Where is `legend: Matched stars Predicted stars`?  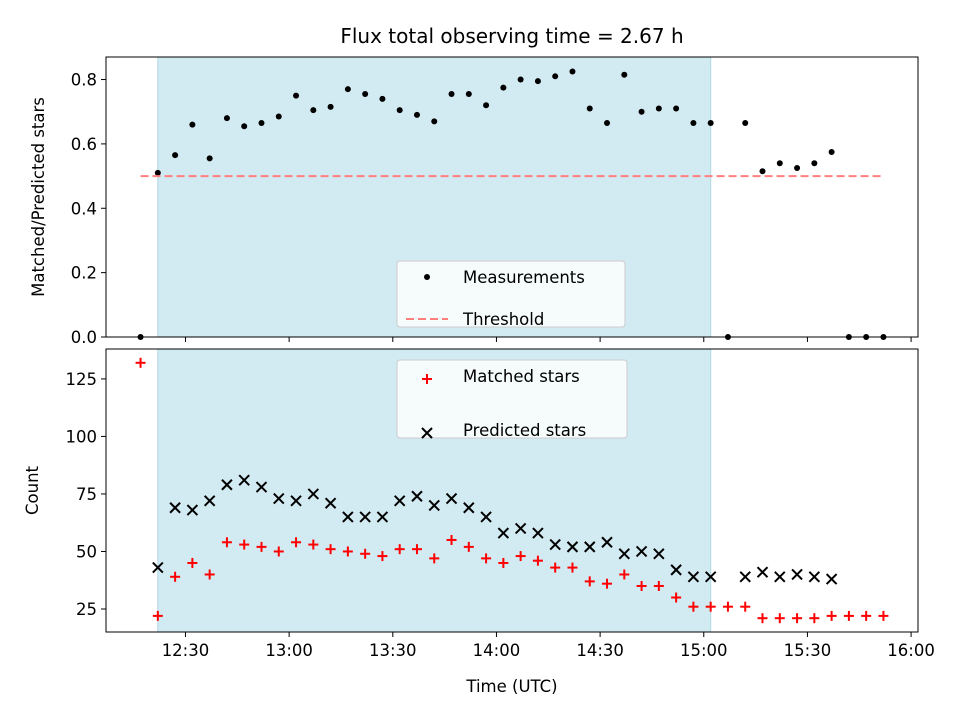 legend: Matched stars Predicted stars is located at coordinates (512, 399).